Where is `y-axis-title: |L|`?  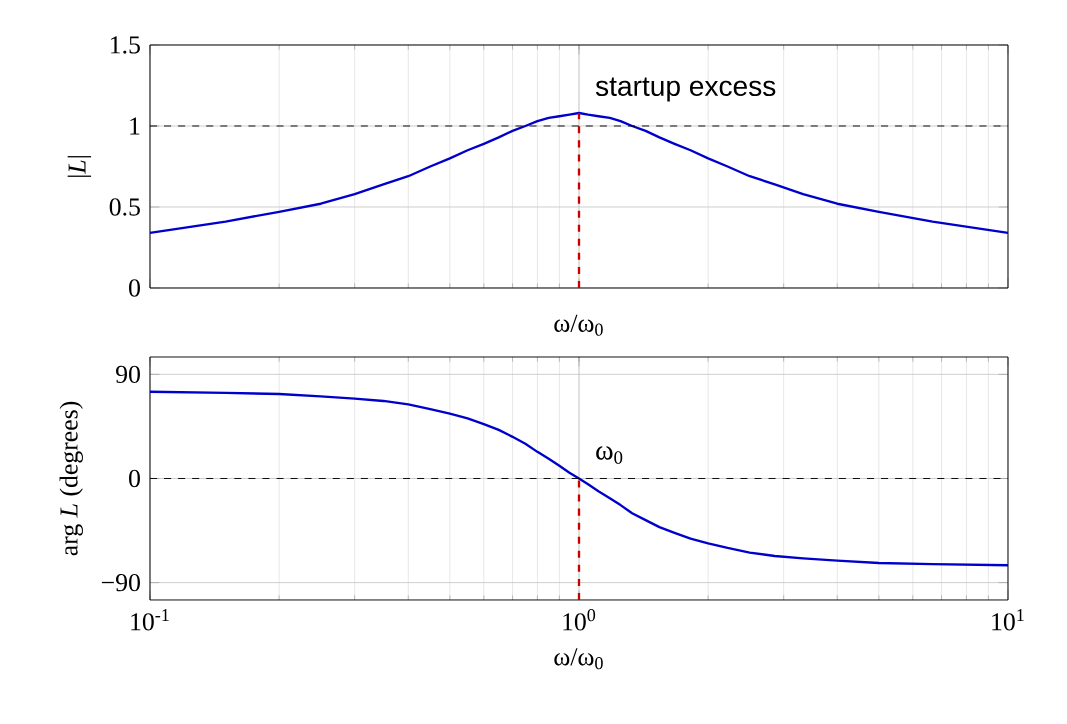 y-axis-title: |L| is located at coordinates (79, 166).